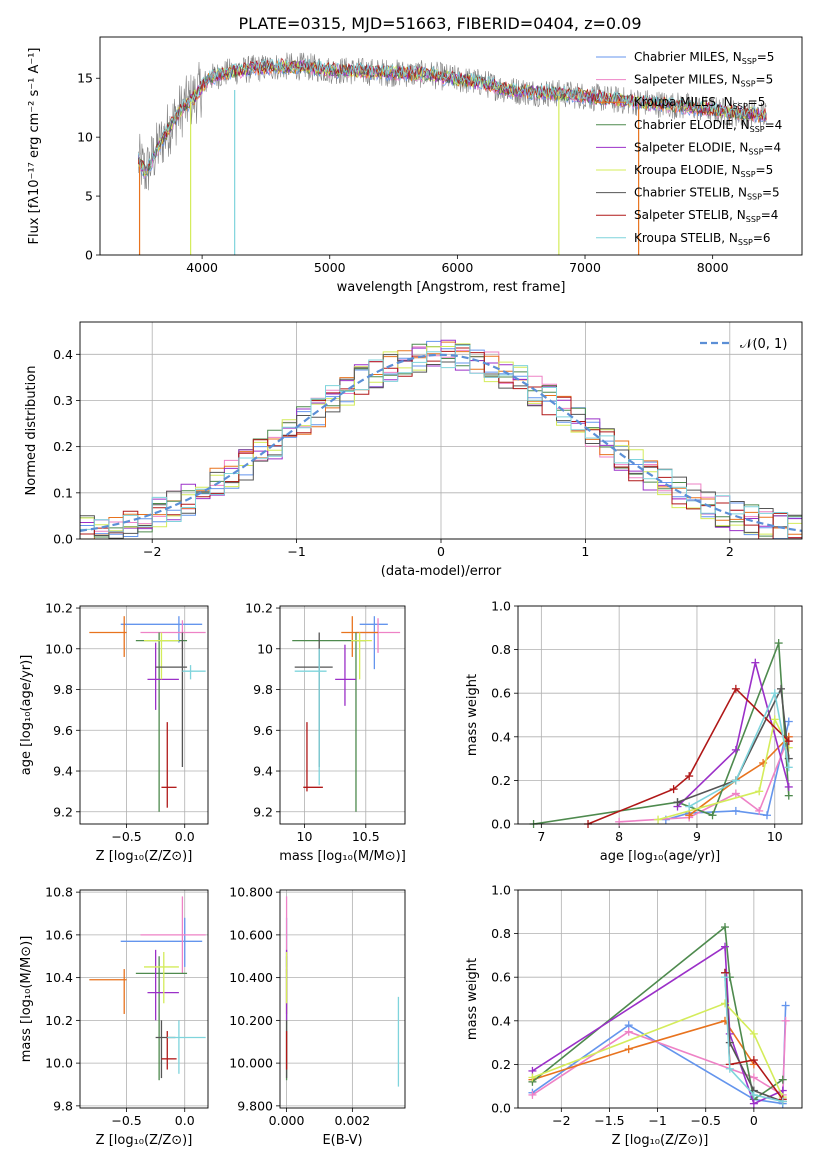 The image size is (819, 1170). Describe the element at coordinates (702, 239) in the screenshot. I see `legend-label: Kroupa STELIB, NSSP=6` at that location.